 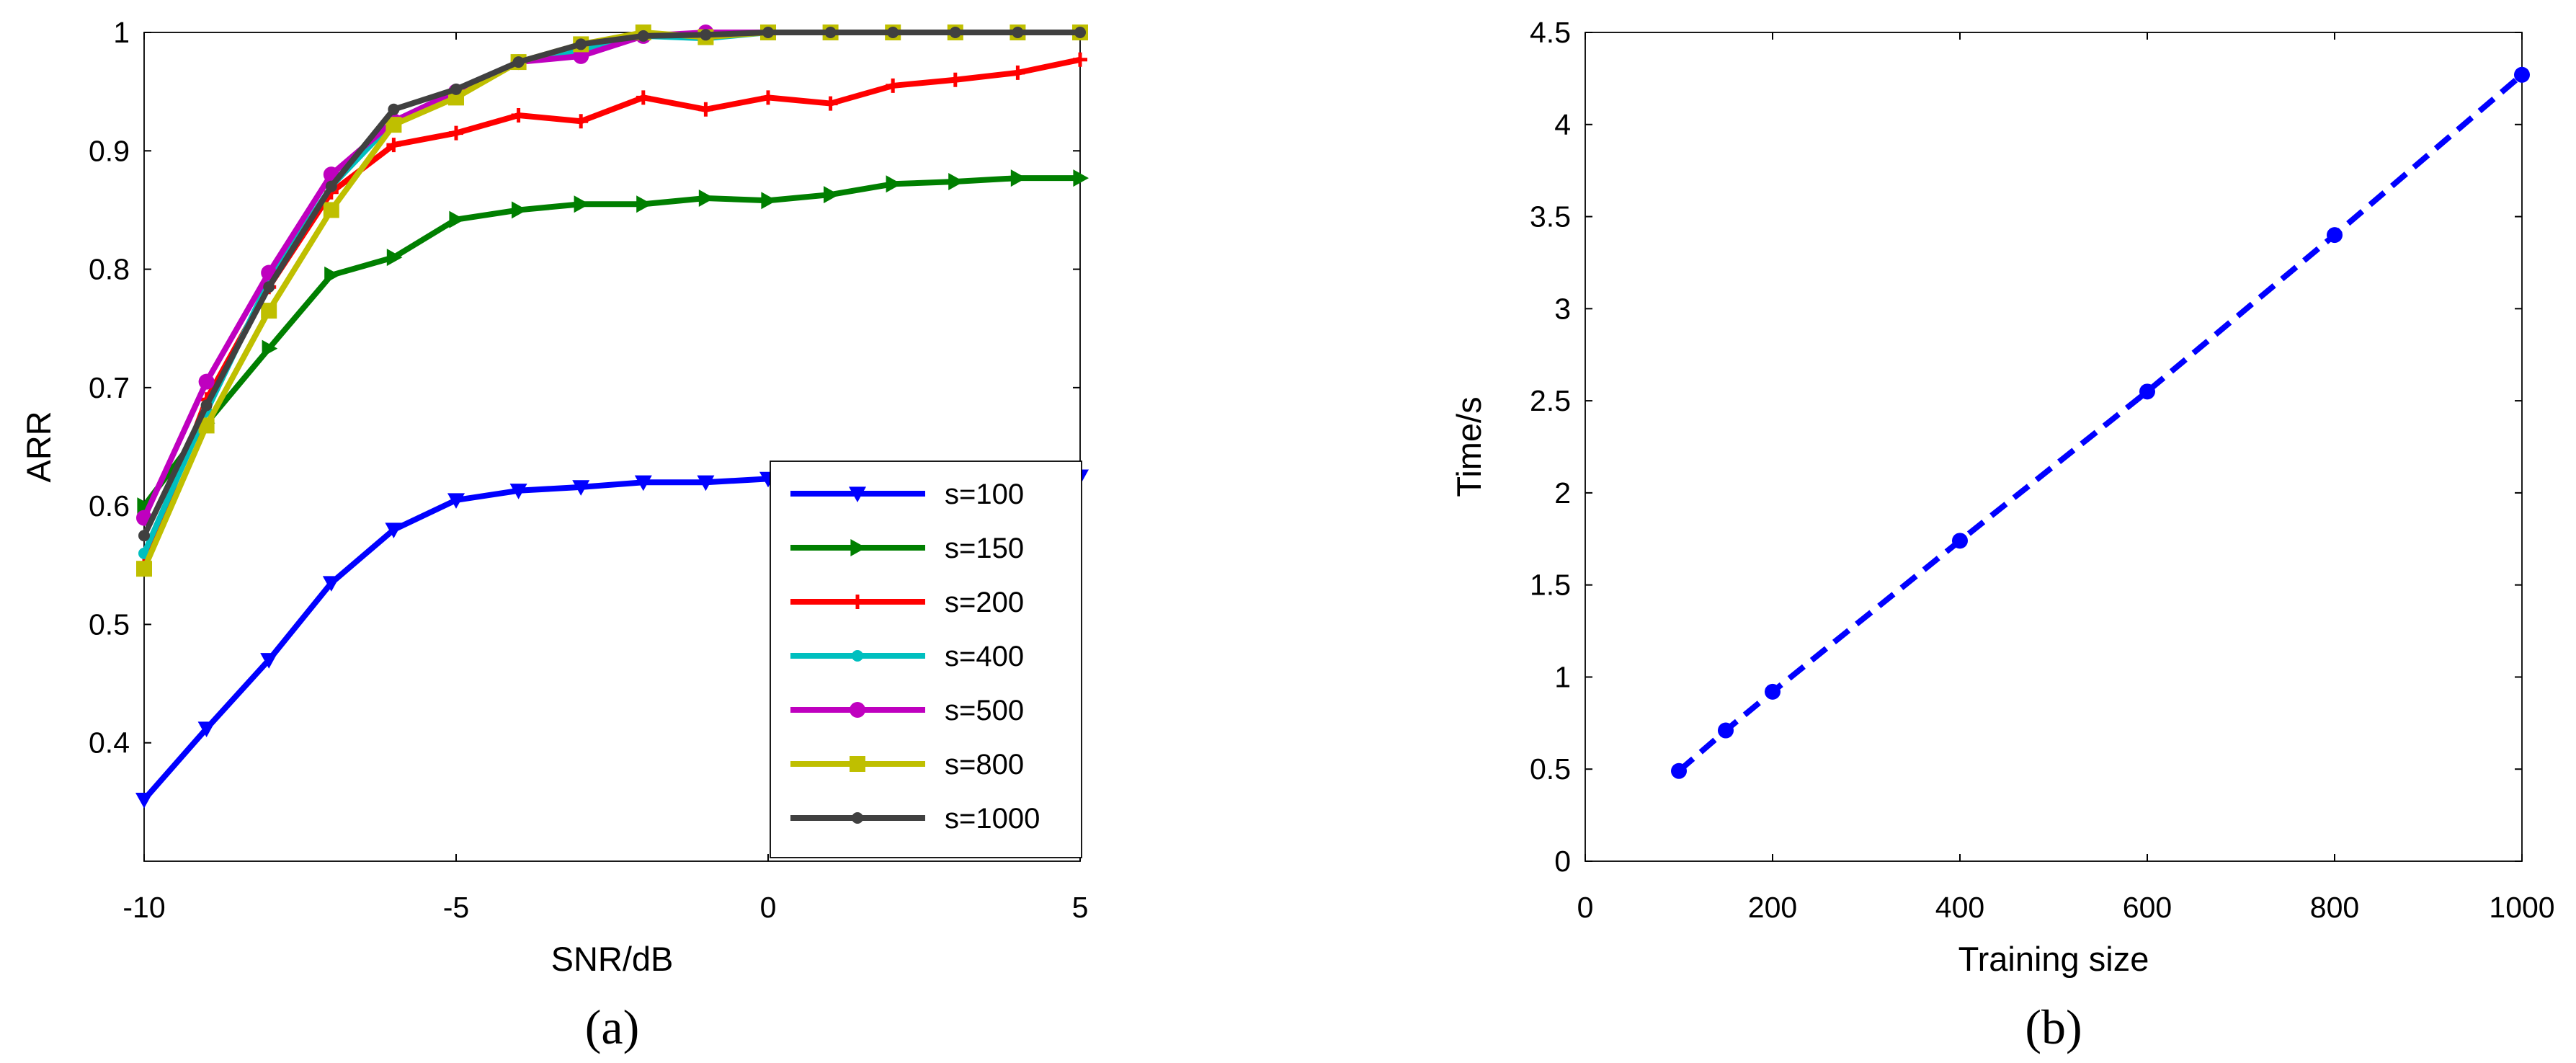 I want to click on legend-label: s=400, so click(x=984, y=656).